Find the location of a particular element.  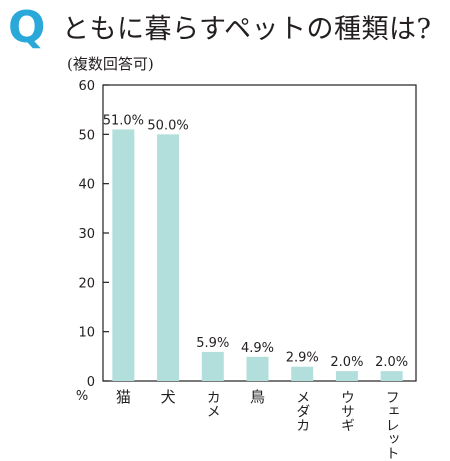

chart-subtitle: (複数回答可) is located at coordinates (110, 64).